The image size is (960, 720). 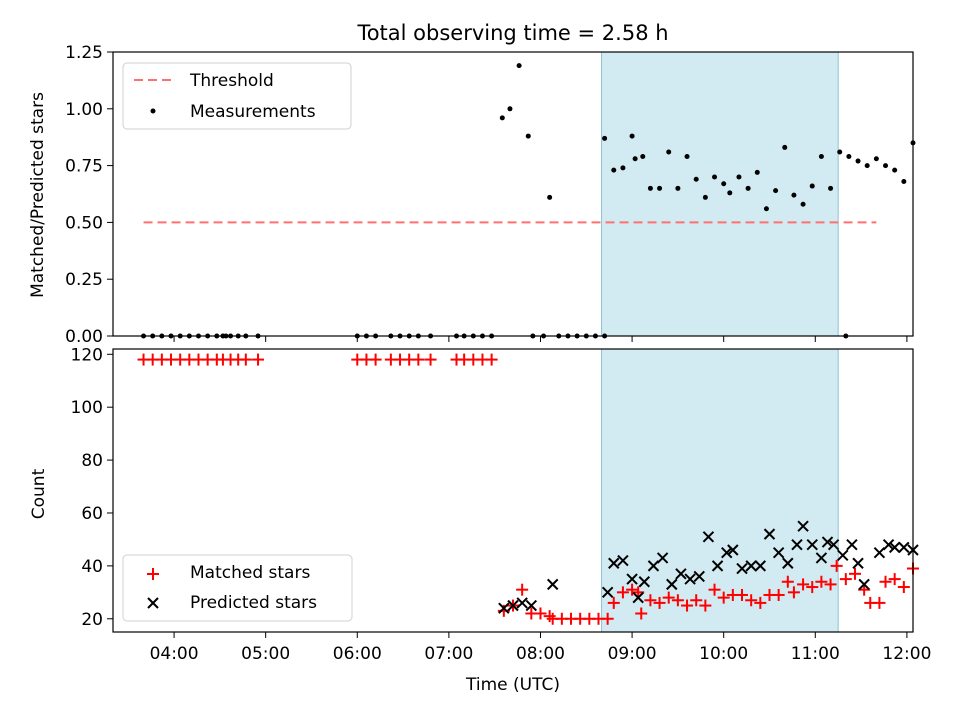 What do you see at coordinates (723, 654) in the screenshot?
I see `x-tick-label: 10:00` at bounding box center [723, 654].